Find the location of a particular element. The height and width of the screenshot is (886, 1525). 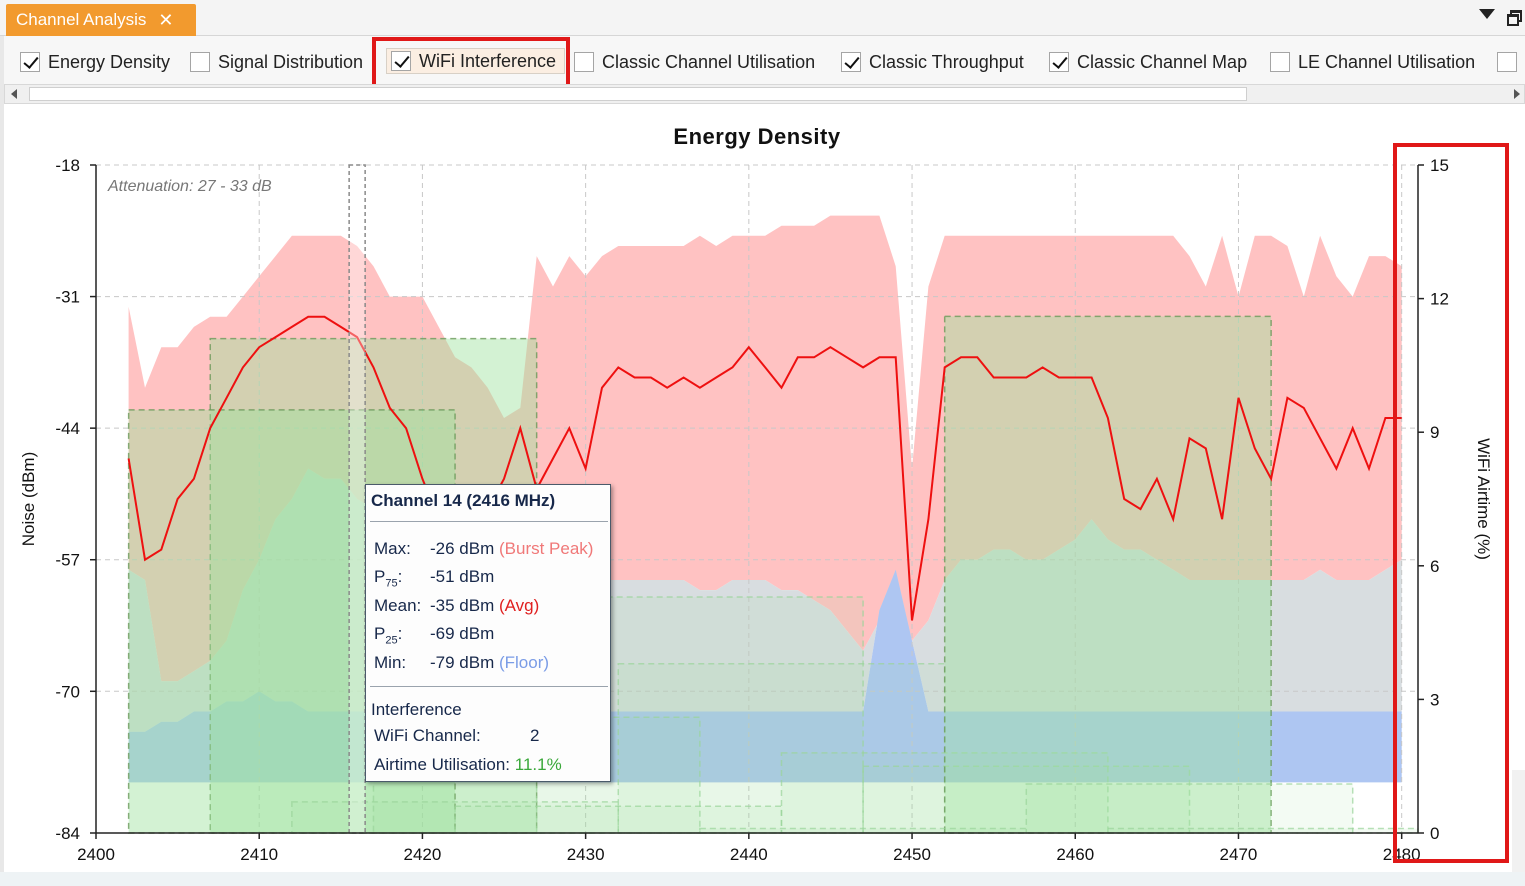

tooltip-key: Min: is located at coordinates (390, 662).